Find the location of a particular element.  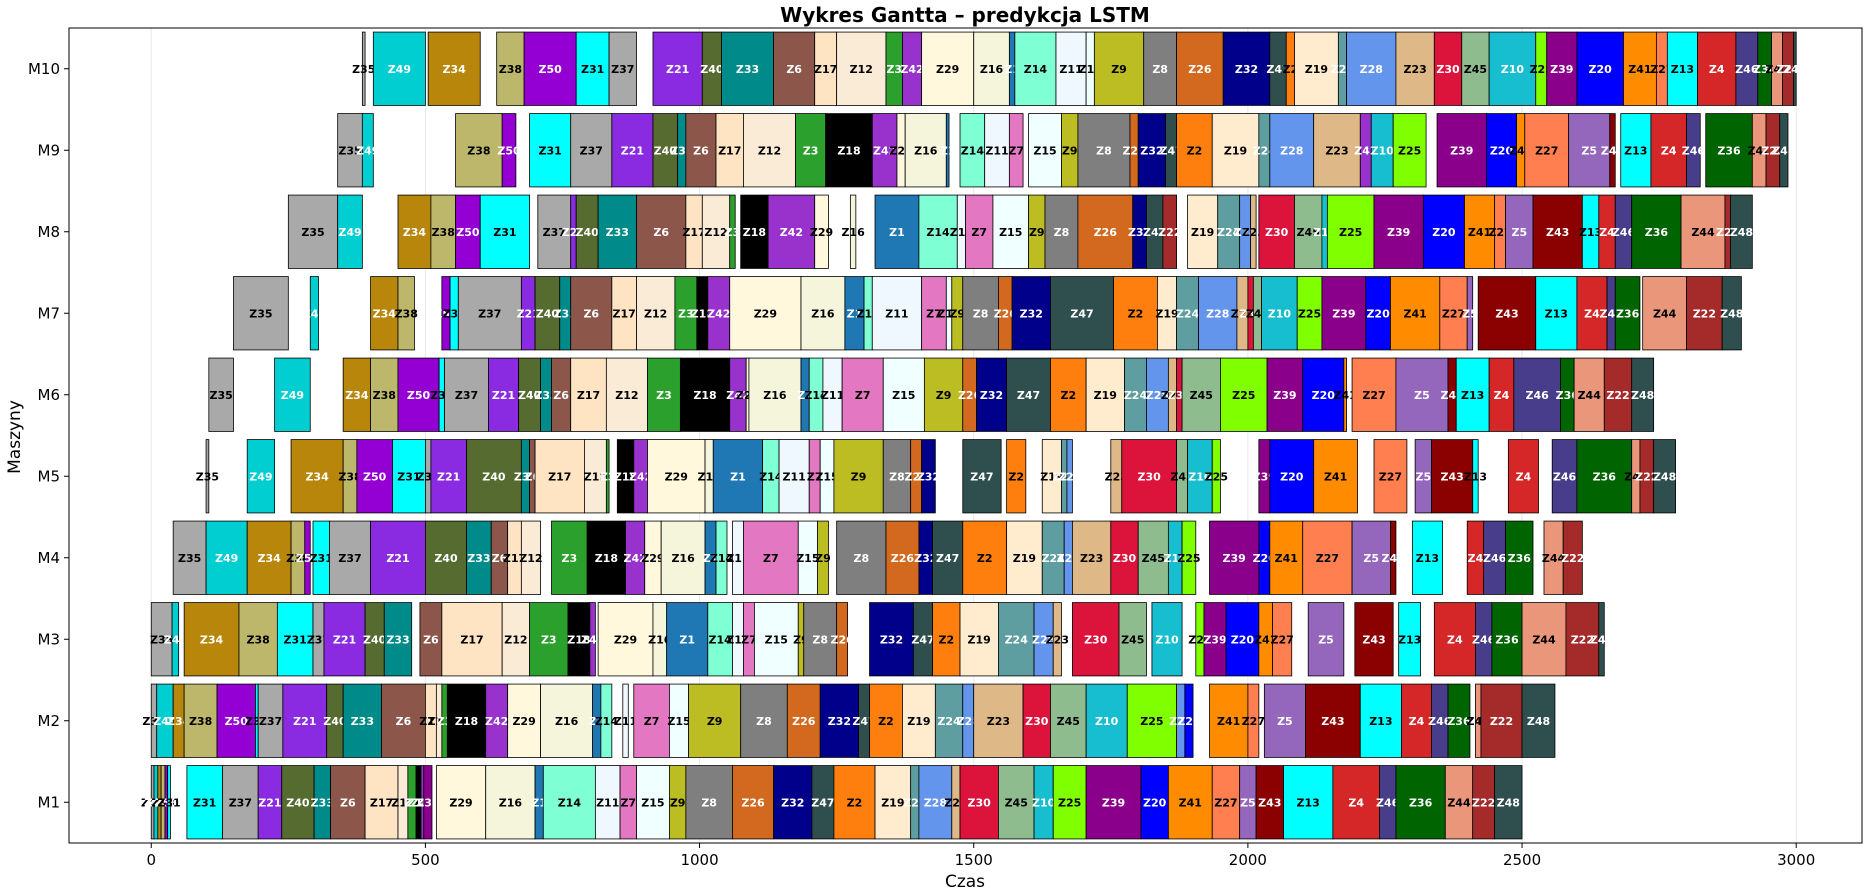

task-label-z46: Z46 is located at coordinates (1624, 232).